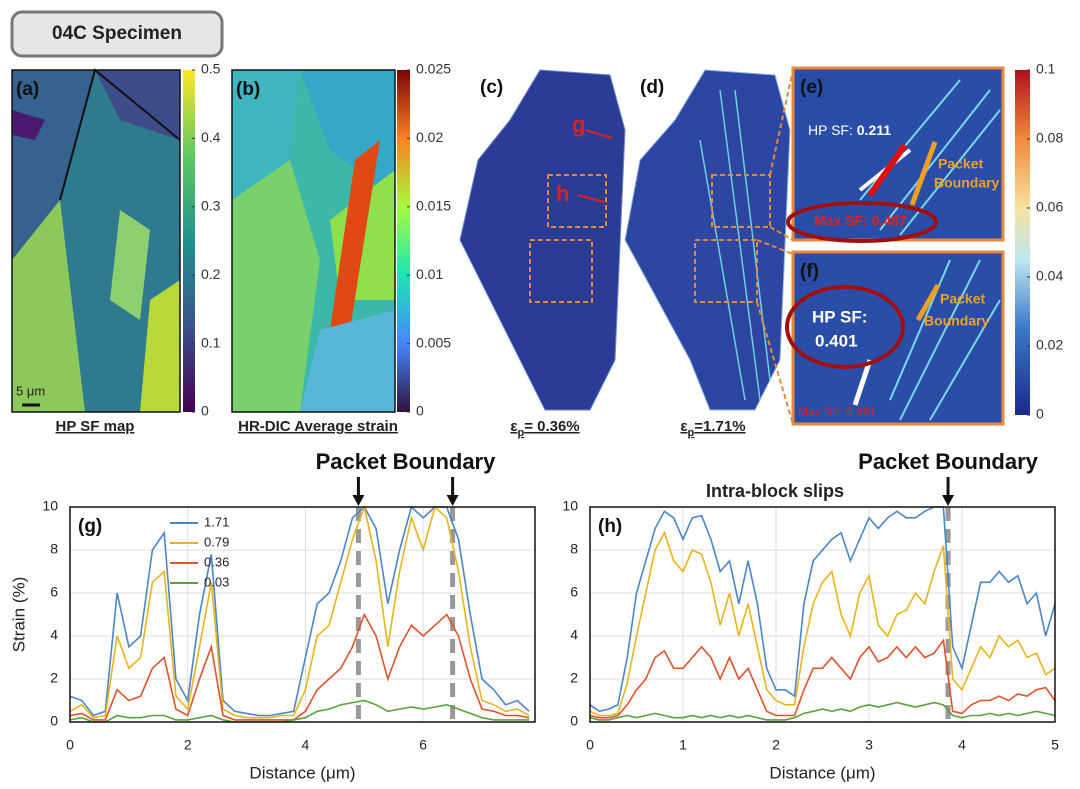 Image resolution: width=1080 pixels, height=789 pixels. What do you see at coordinates (433, 342) in the screenshot?
I see `colorbar-tick-label: 0.005` at bounding box center [433, 342].